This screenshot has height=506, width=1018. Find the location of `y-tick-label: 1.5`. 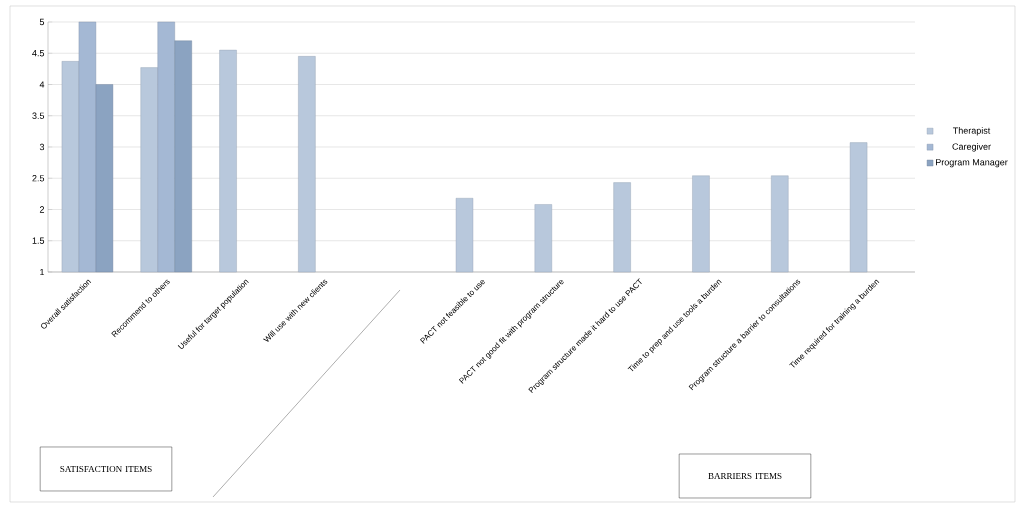

y-tick-label: 1.5 is located at coordinates (38, 240).